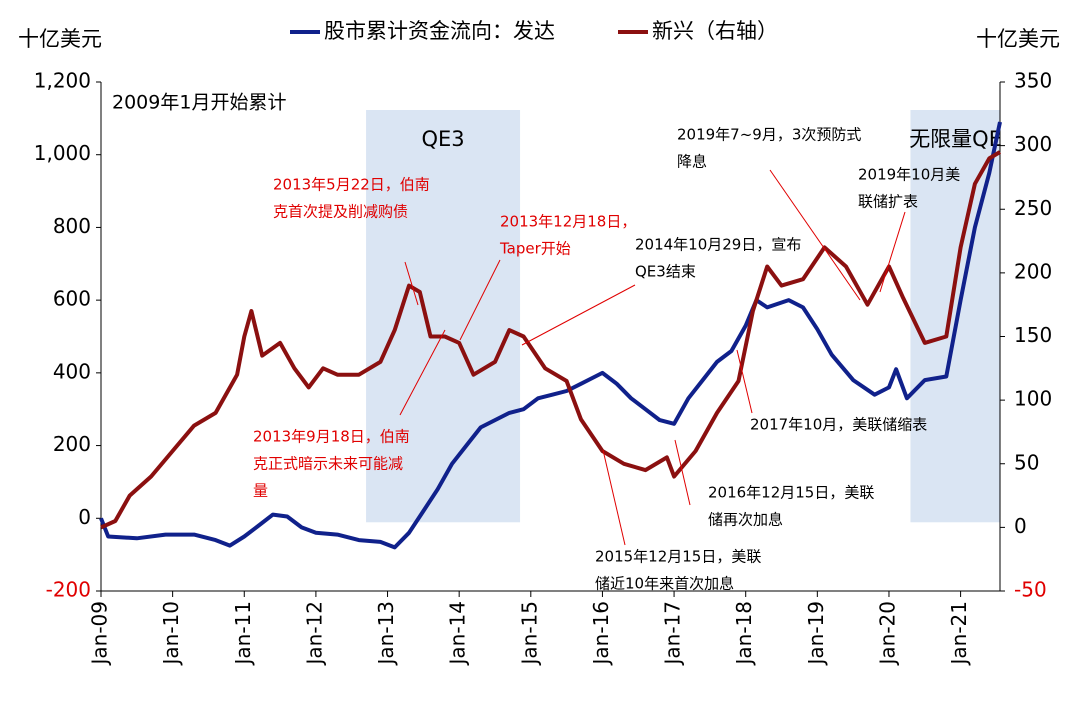 Image resolution: width=1080 pixels, height=703 pixels. Describe the element at coordinates (260, 491) in the screenshot. I see `annotation: 量` at that location.